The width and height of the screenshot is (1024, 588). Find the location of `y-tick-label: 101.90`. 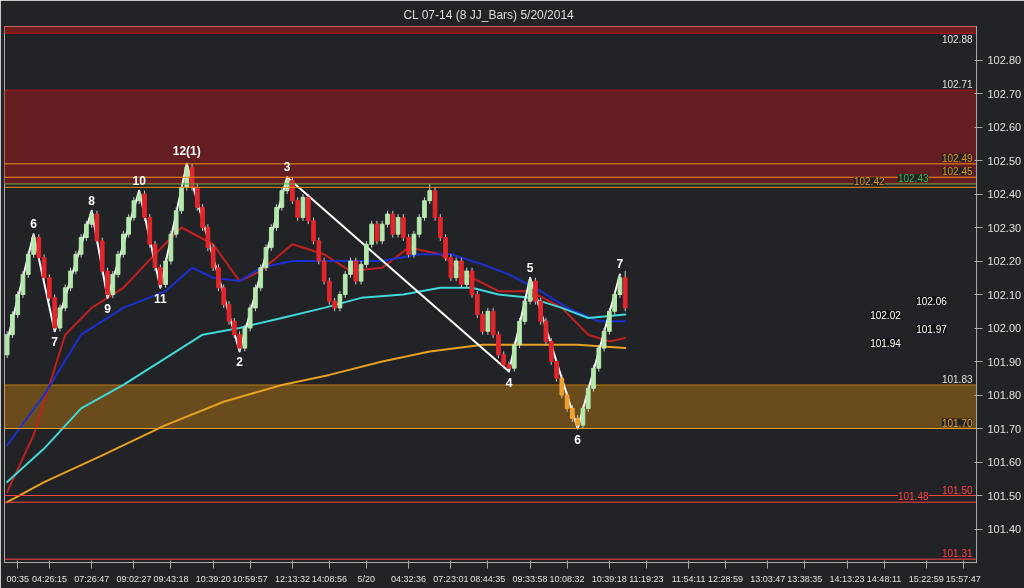

y-tick-label: 101.90 is located at coordinates (1004, 361).